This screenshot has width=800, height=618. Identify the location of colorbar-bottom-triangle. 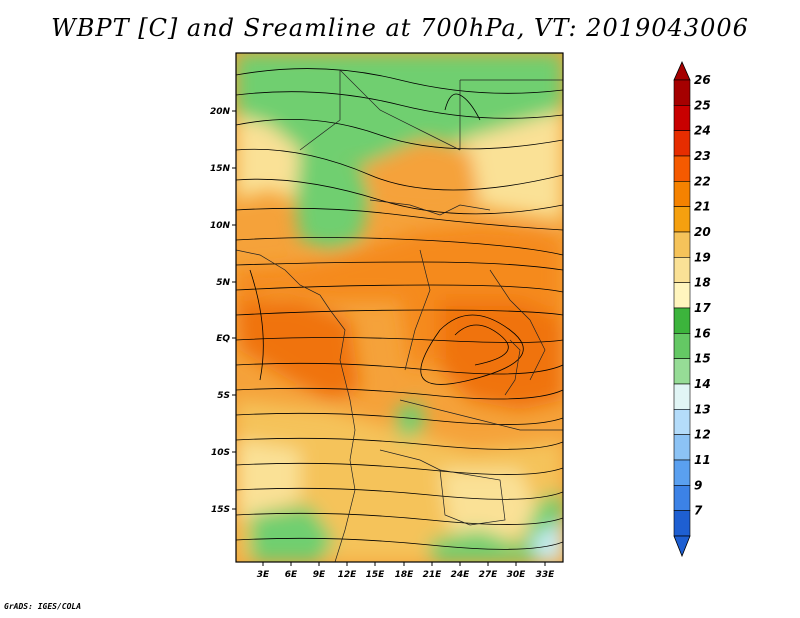
(682, 546).